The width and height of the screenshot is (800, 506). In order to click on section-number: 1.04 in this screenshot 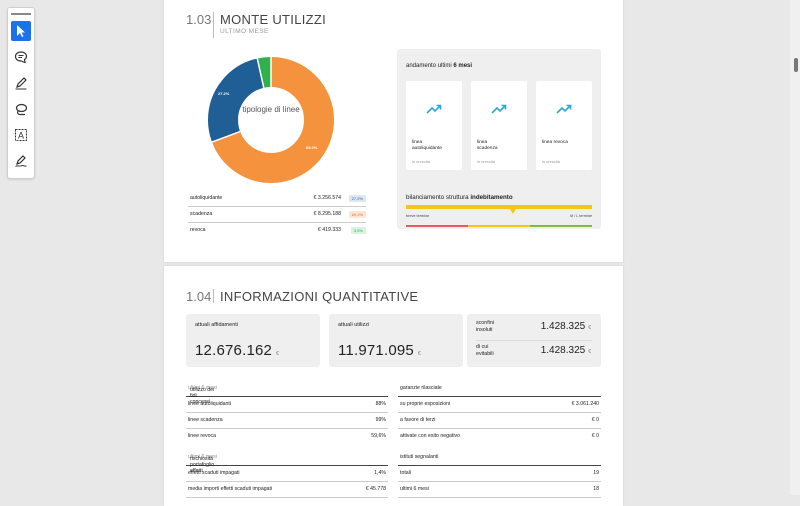, I will do `click(199, 296)`.